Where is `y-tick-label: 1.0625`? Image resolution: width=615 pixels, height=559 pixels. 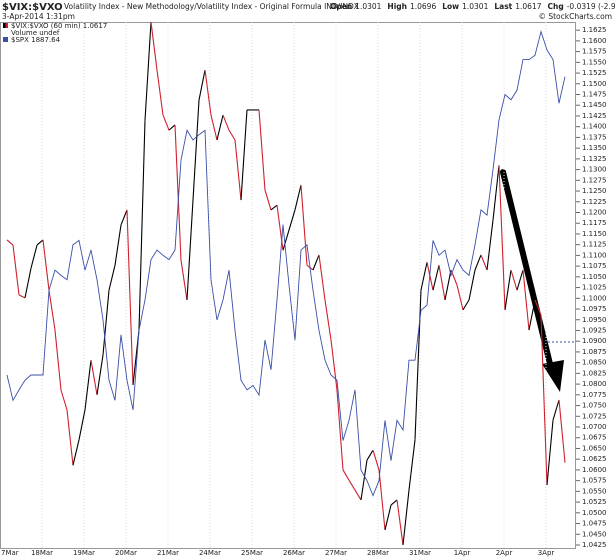 y-tick-label: 1.0625 is located at coordinates (594, 459).